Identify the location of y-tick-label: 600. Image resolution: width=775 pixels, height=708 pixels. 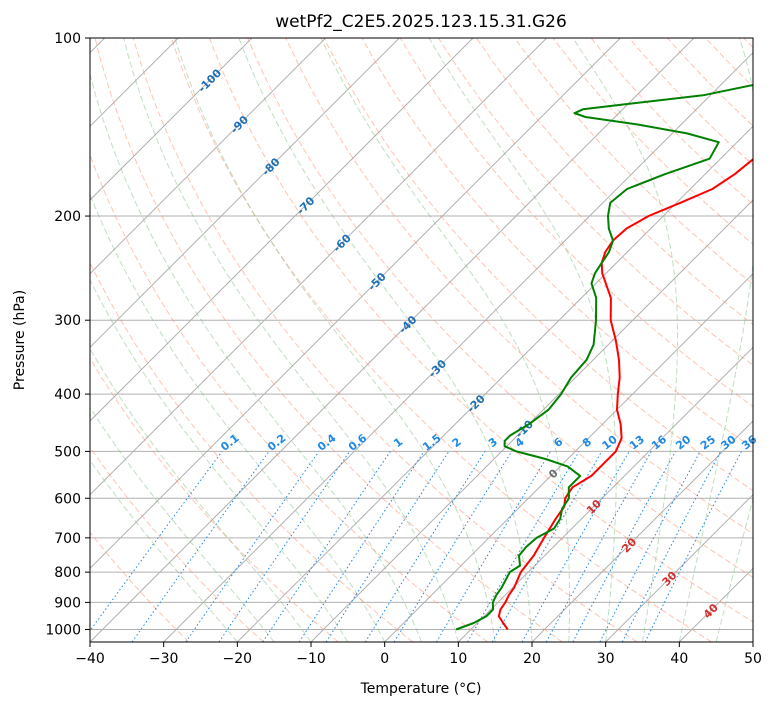
(67, 499).